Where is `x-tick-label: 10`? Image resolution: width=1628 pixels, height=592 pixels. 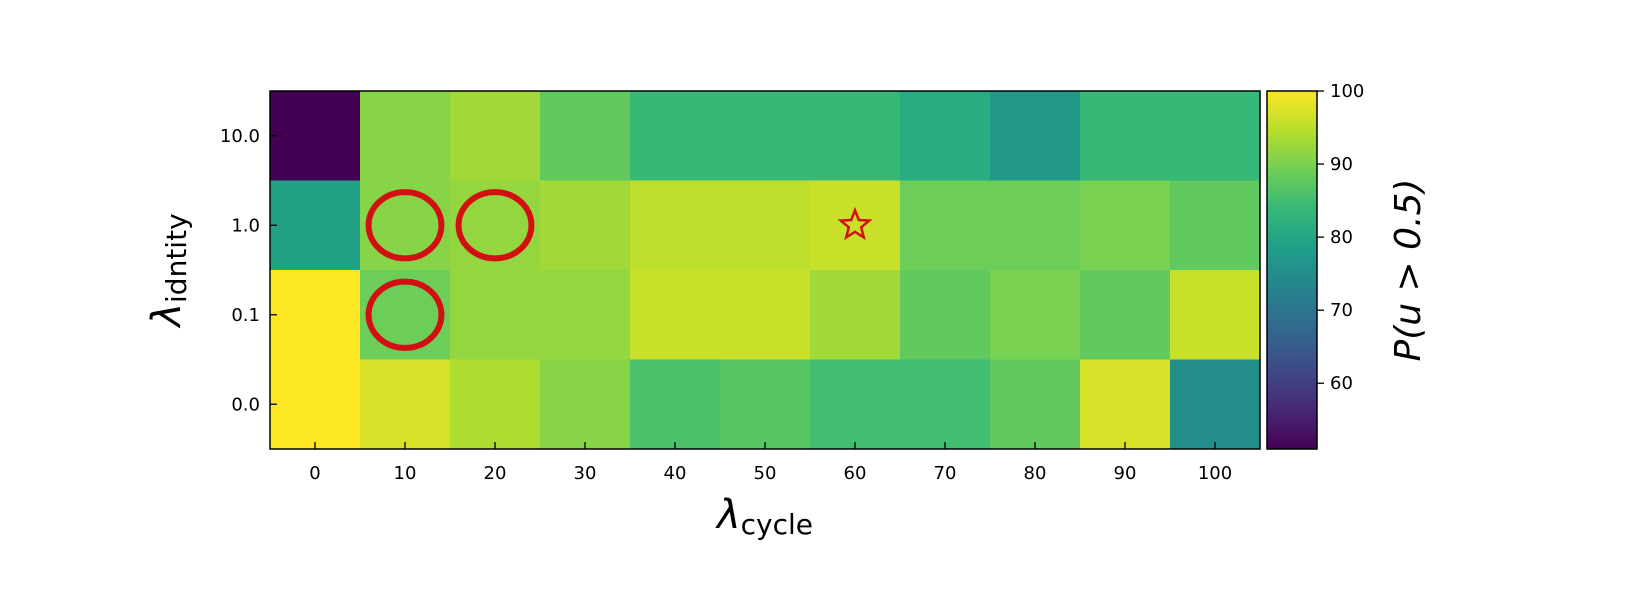
x-tick-label: 10 is located at coordinates (405, 473).